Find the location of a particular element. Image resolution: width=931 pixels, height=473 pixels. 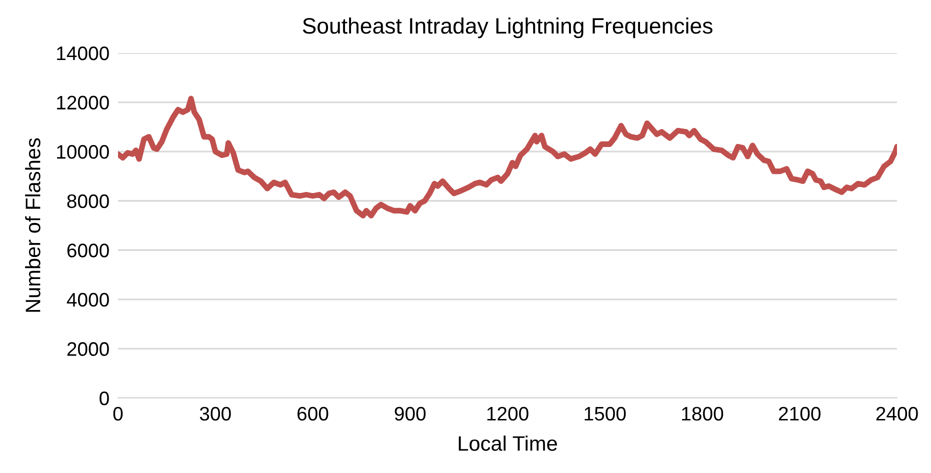

y-tick-label: 10000 is located at coordinates (83, 152).